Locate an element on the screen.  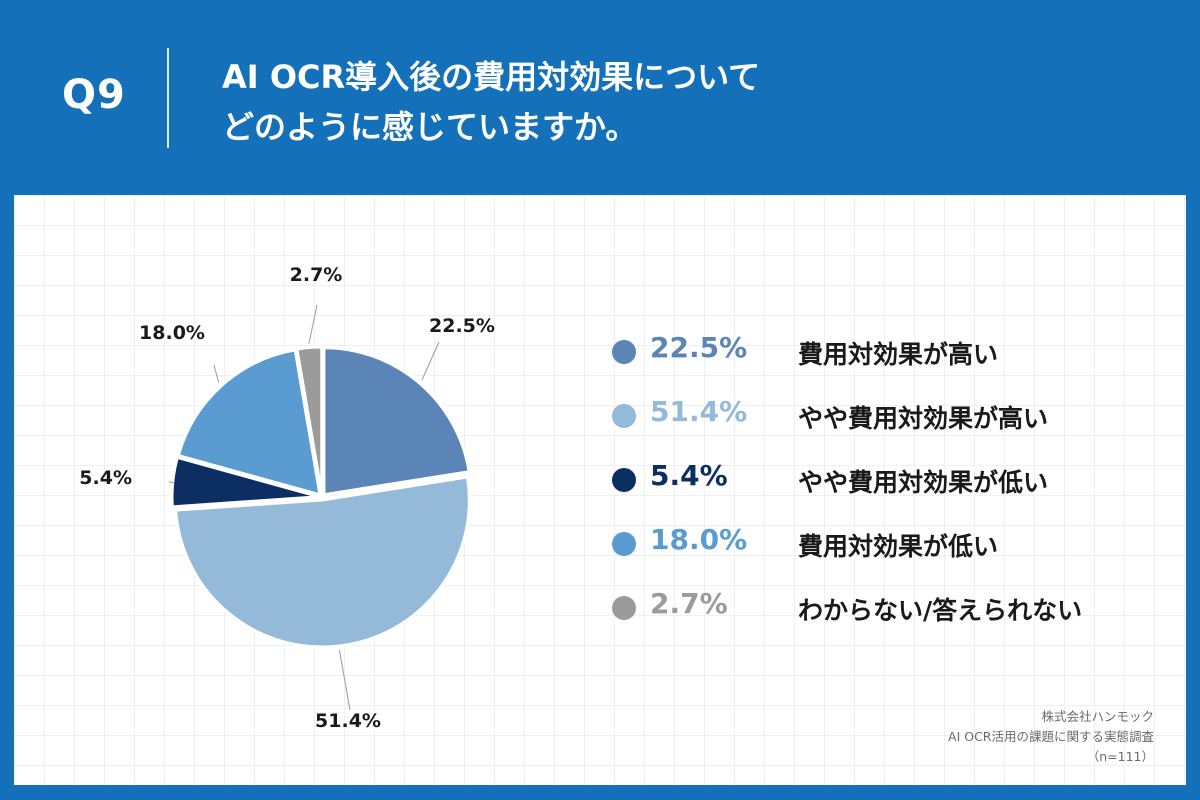
legend-percent: 2.7% is located at coordinates (689, 603).